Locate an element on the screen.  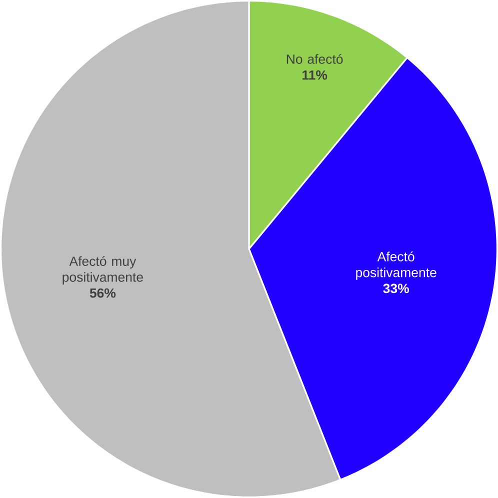
slice-label: Afectó positivamente is located at coordinates (396, 265).